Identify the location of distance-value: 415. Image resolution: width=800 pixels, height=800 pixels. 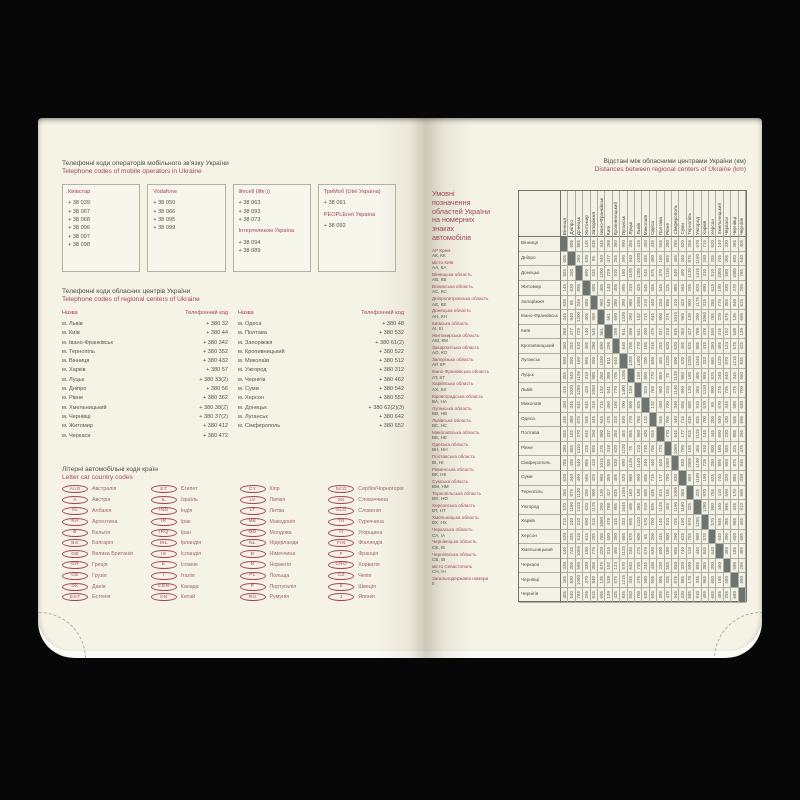
(638, 244).